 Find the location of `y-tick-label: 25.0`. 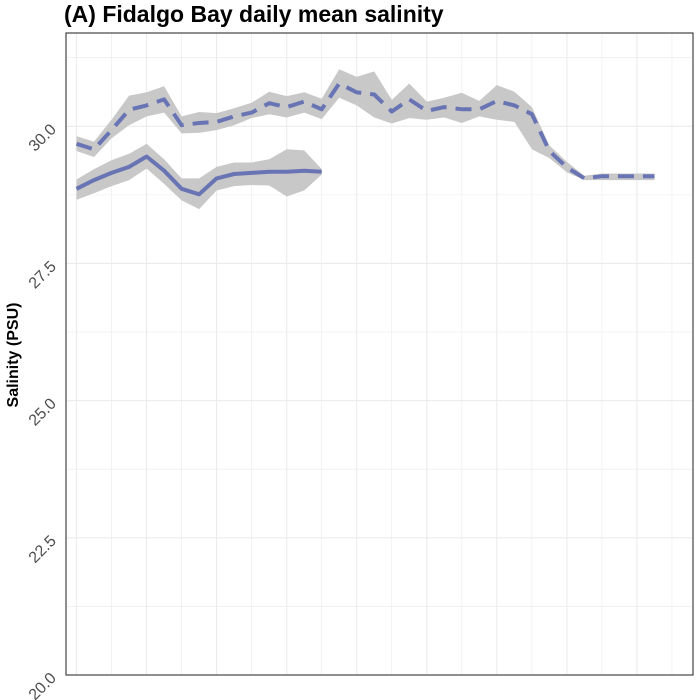

y-tick-label: 25.0 is located at coordinates (43, 412).